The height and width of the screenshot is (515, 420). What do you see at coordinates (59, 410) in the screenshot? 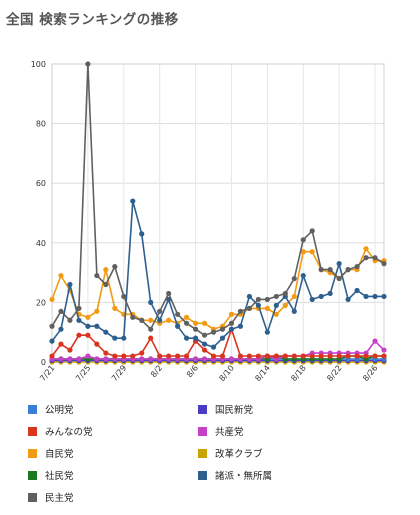
I see `legend-label: 公明党` at bounding box center [59, 410].